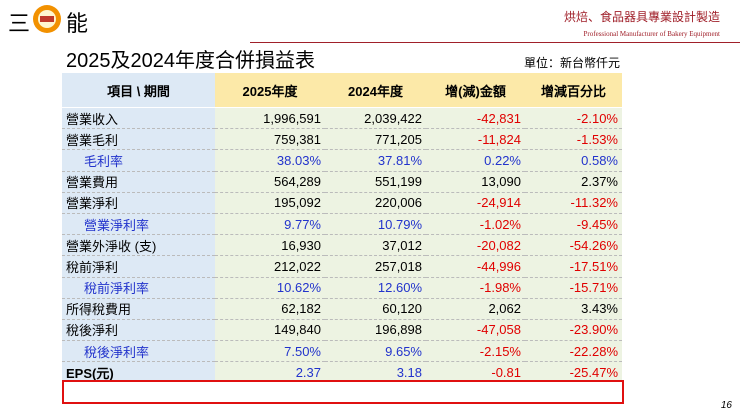 The width and height of the screenshot is (740, 417). I want to click on cell: 10.62%, so click(270, 288).